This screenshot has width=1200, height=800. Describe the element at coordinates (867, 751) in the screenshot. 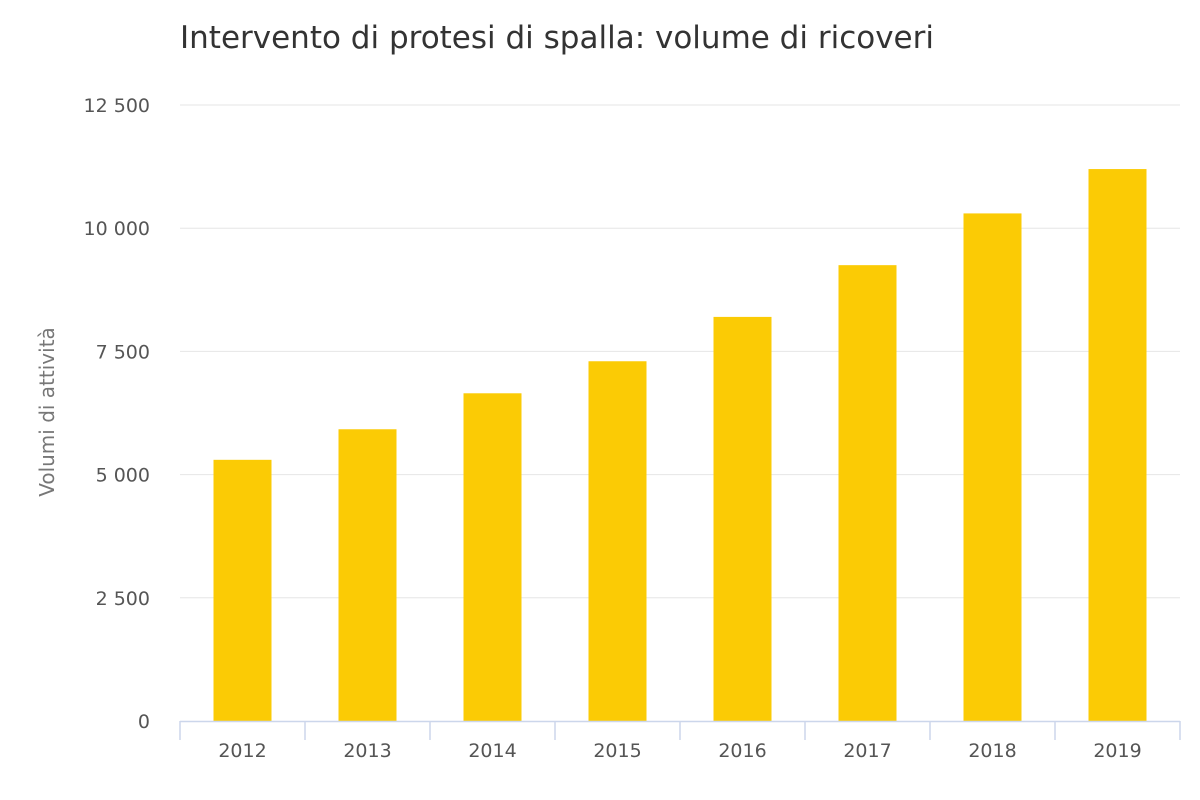

I see `x-tick-label: 2017` at that location.